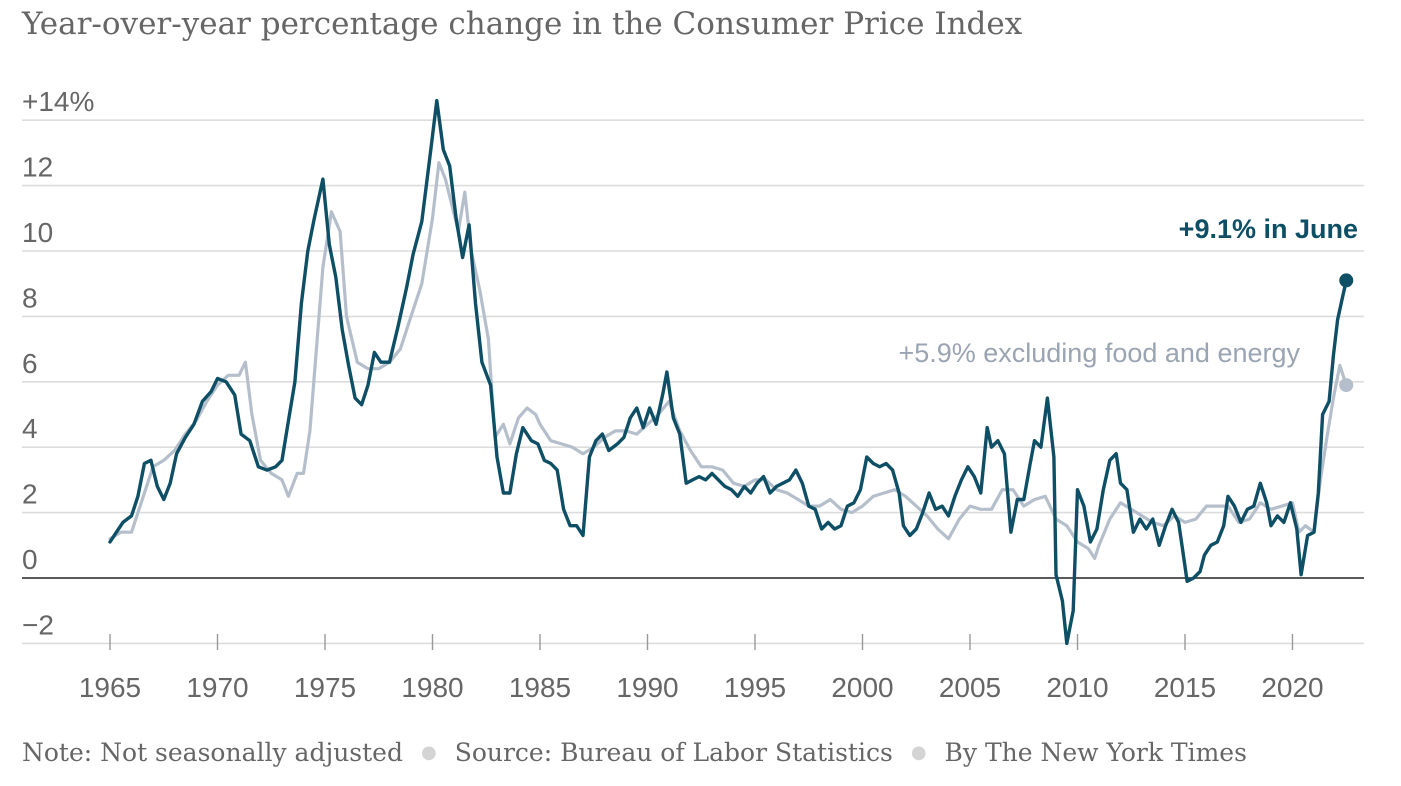  I want to click on x-tick-label: 1970, so click(217, 687).